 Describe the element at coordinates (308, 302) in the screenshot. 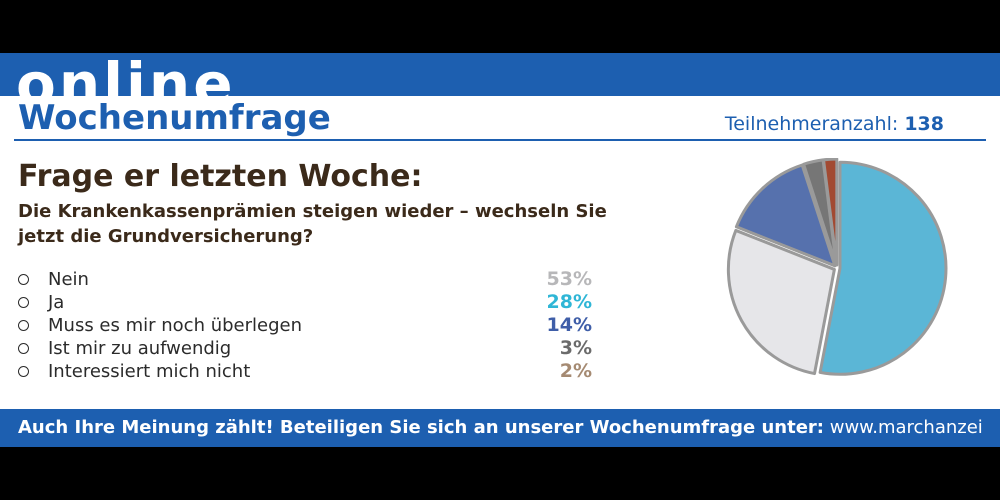

I see `answer-ja: Ja 28%` at that location.